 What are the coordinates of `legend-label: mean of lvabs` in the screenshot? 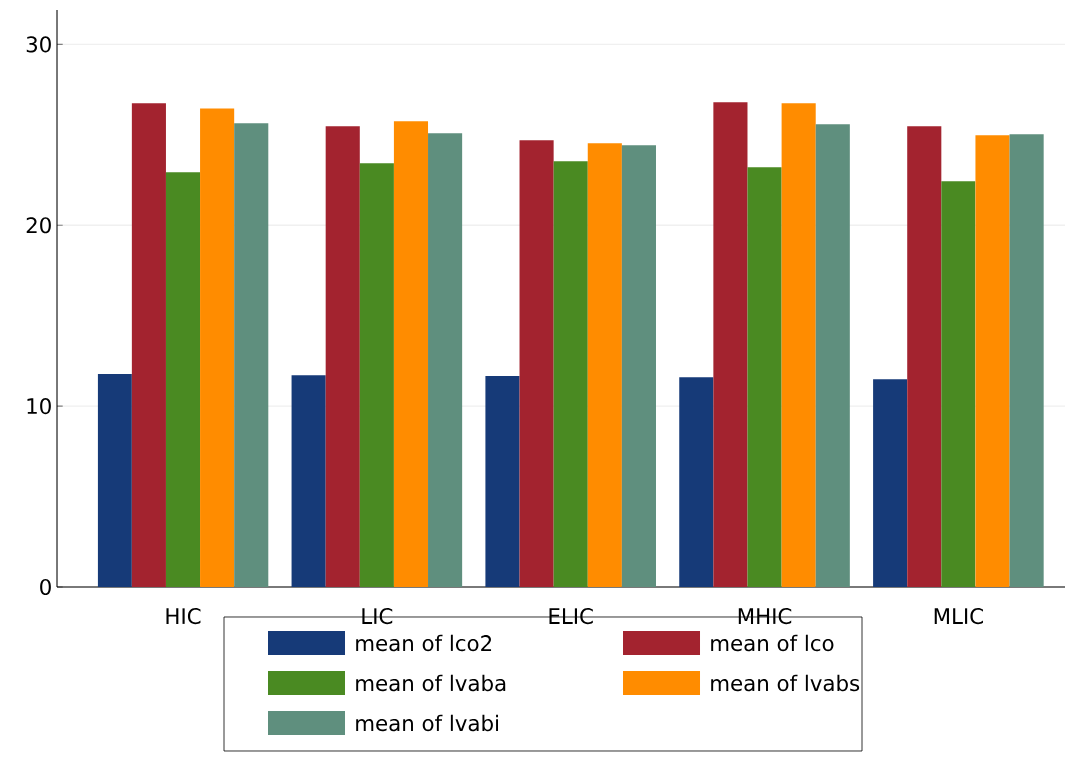 It's located at (785, 683).